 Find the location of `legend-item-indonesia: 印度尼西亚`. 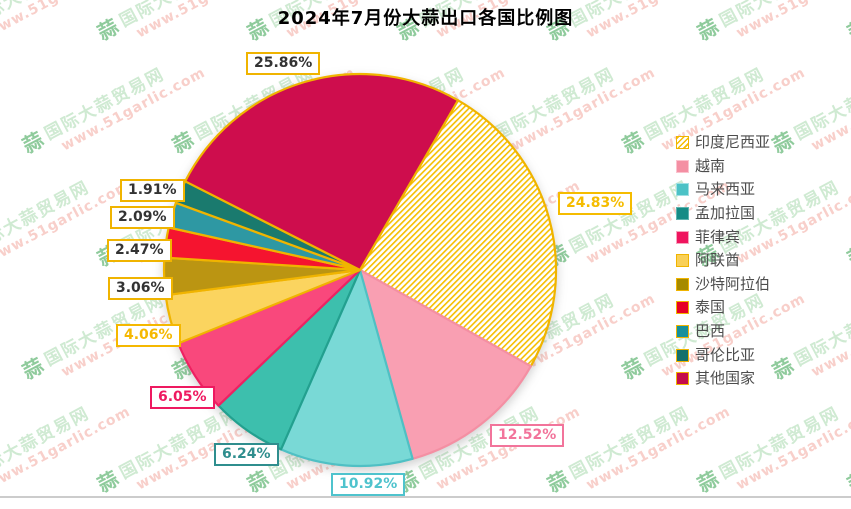

legend-item-indonesia: 印度尼西亚 is located at coordinates (723, 143).